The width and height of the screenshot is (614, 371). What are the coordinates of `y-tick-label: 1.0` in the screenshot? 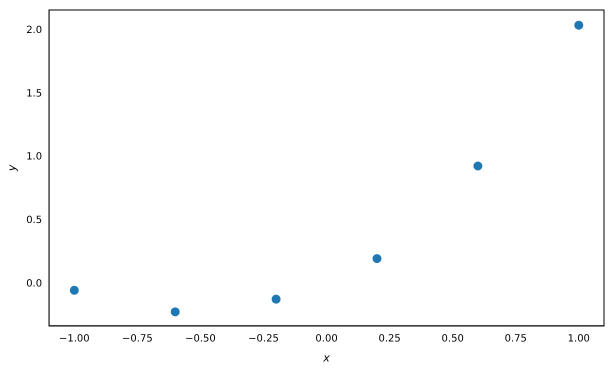 It's located at (34, 157).